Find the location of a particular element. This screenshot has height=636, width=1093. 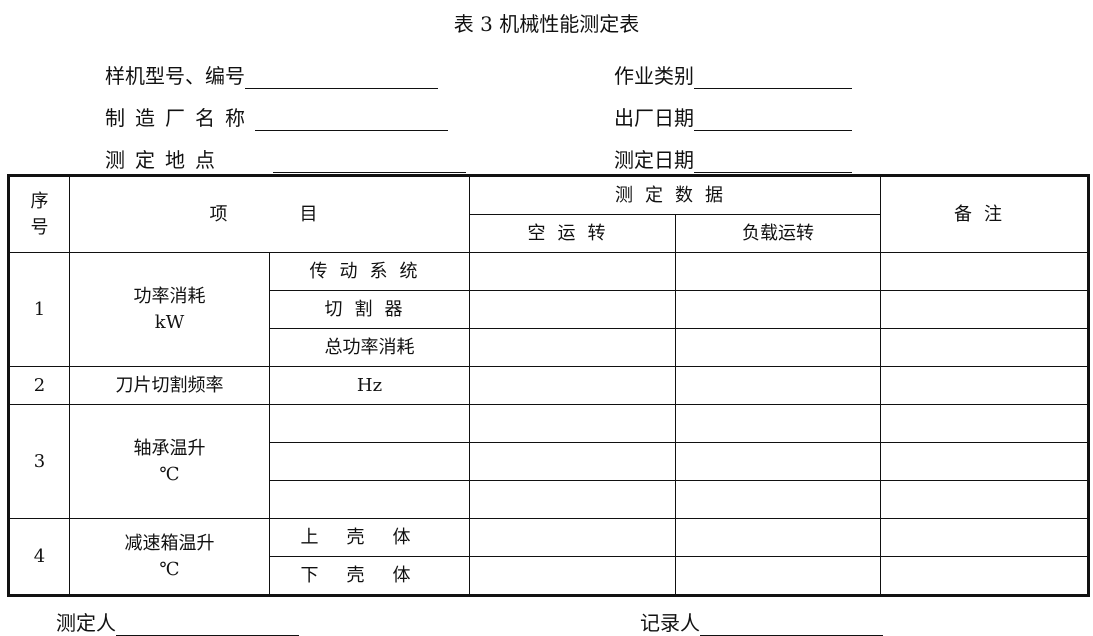

row-unit: Hz is located at coordinates (369, 385).